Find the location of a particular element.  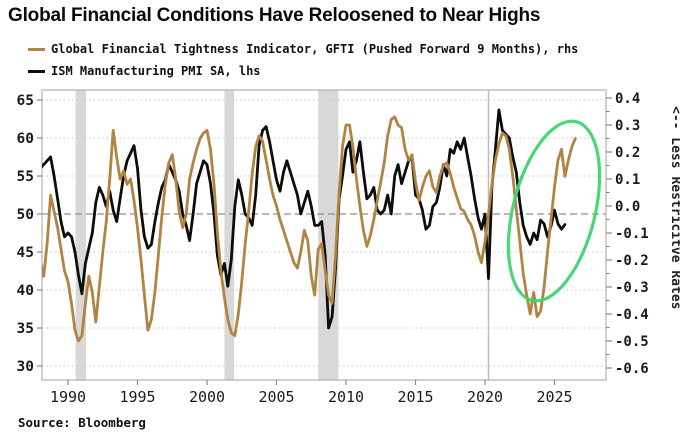

legend-swatch-gfti-icon is located at coordinates (36, 49).